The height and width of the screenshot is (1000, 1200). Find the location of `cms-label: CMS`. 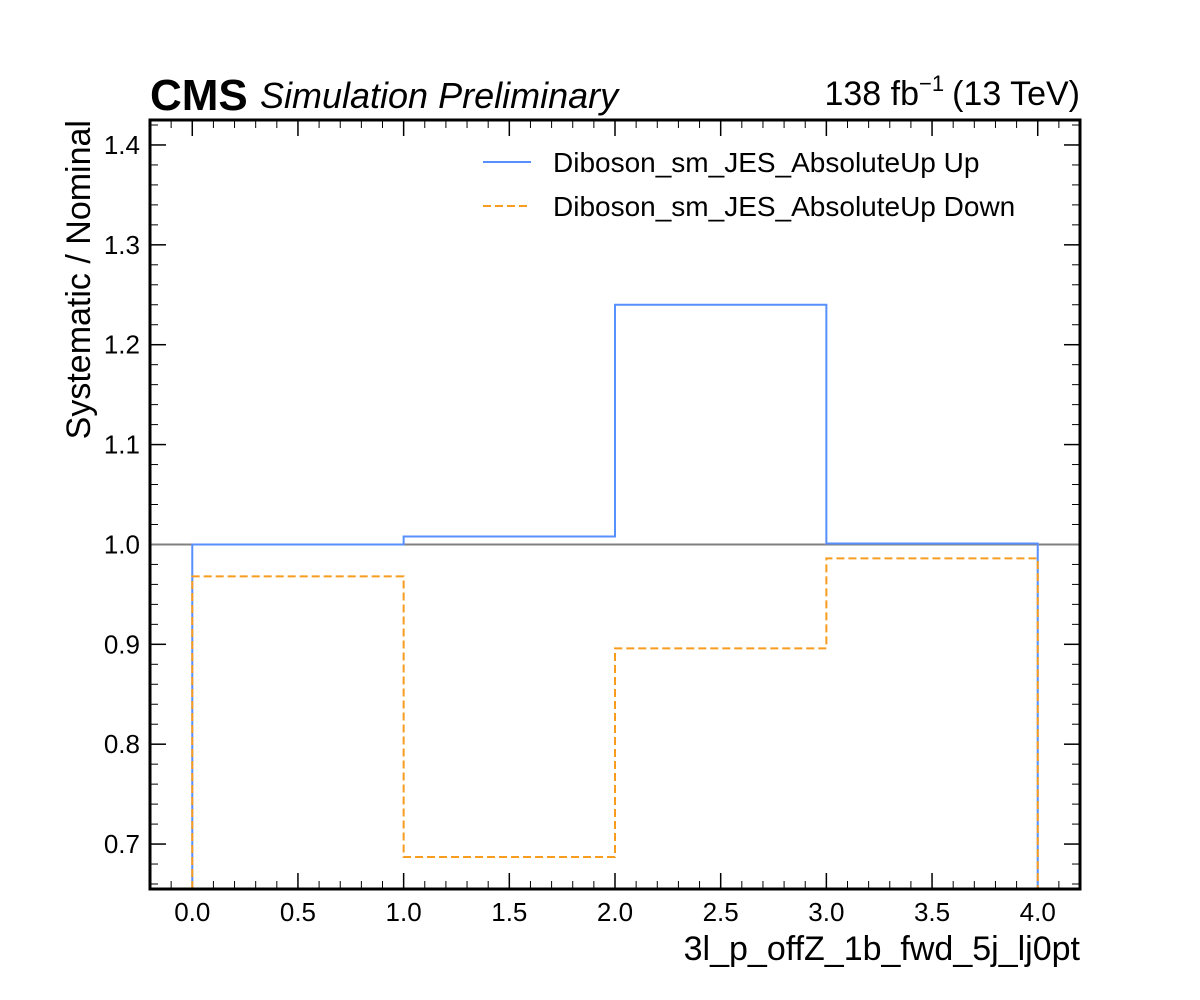

cms-label: CMS is located at coordinates (199, 95).